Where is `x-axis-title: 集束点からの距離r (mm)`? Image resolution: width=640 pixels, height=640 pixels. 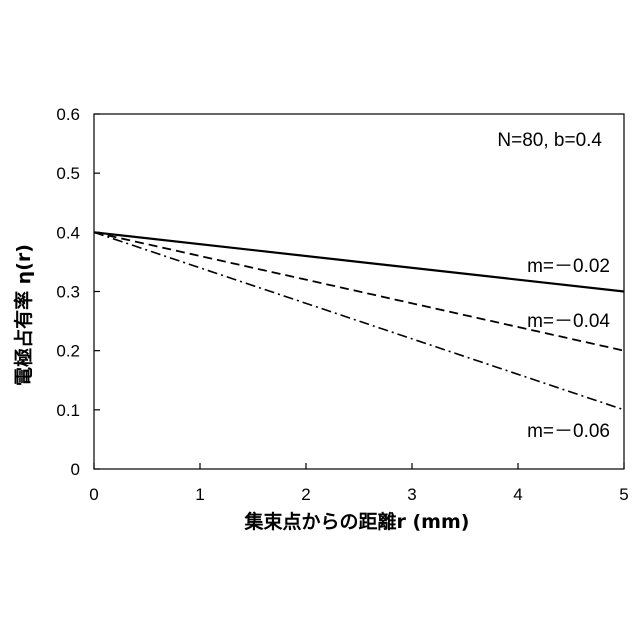
x-axis-title: 集束点からの距離r (mm) is located at coordinates (357, 521).